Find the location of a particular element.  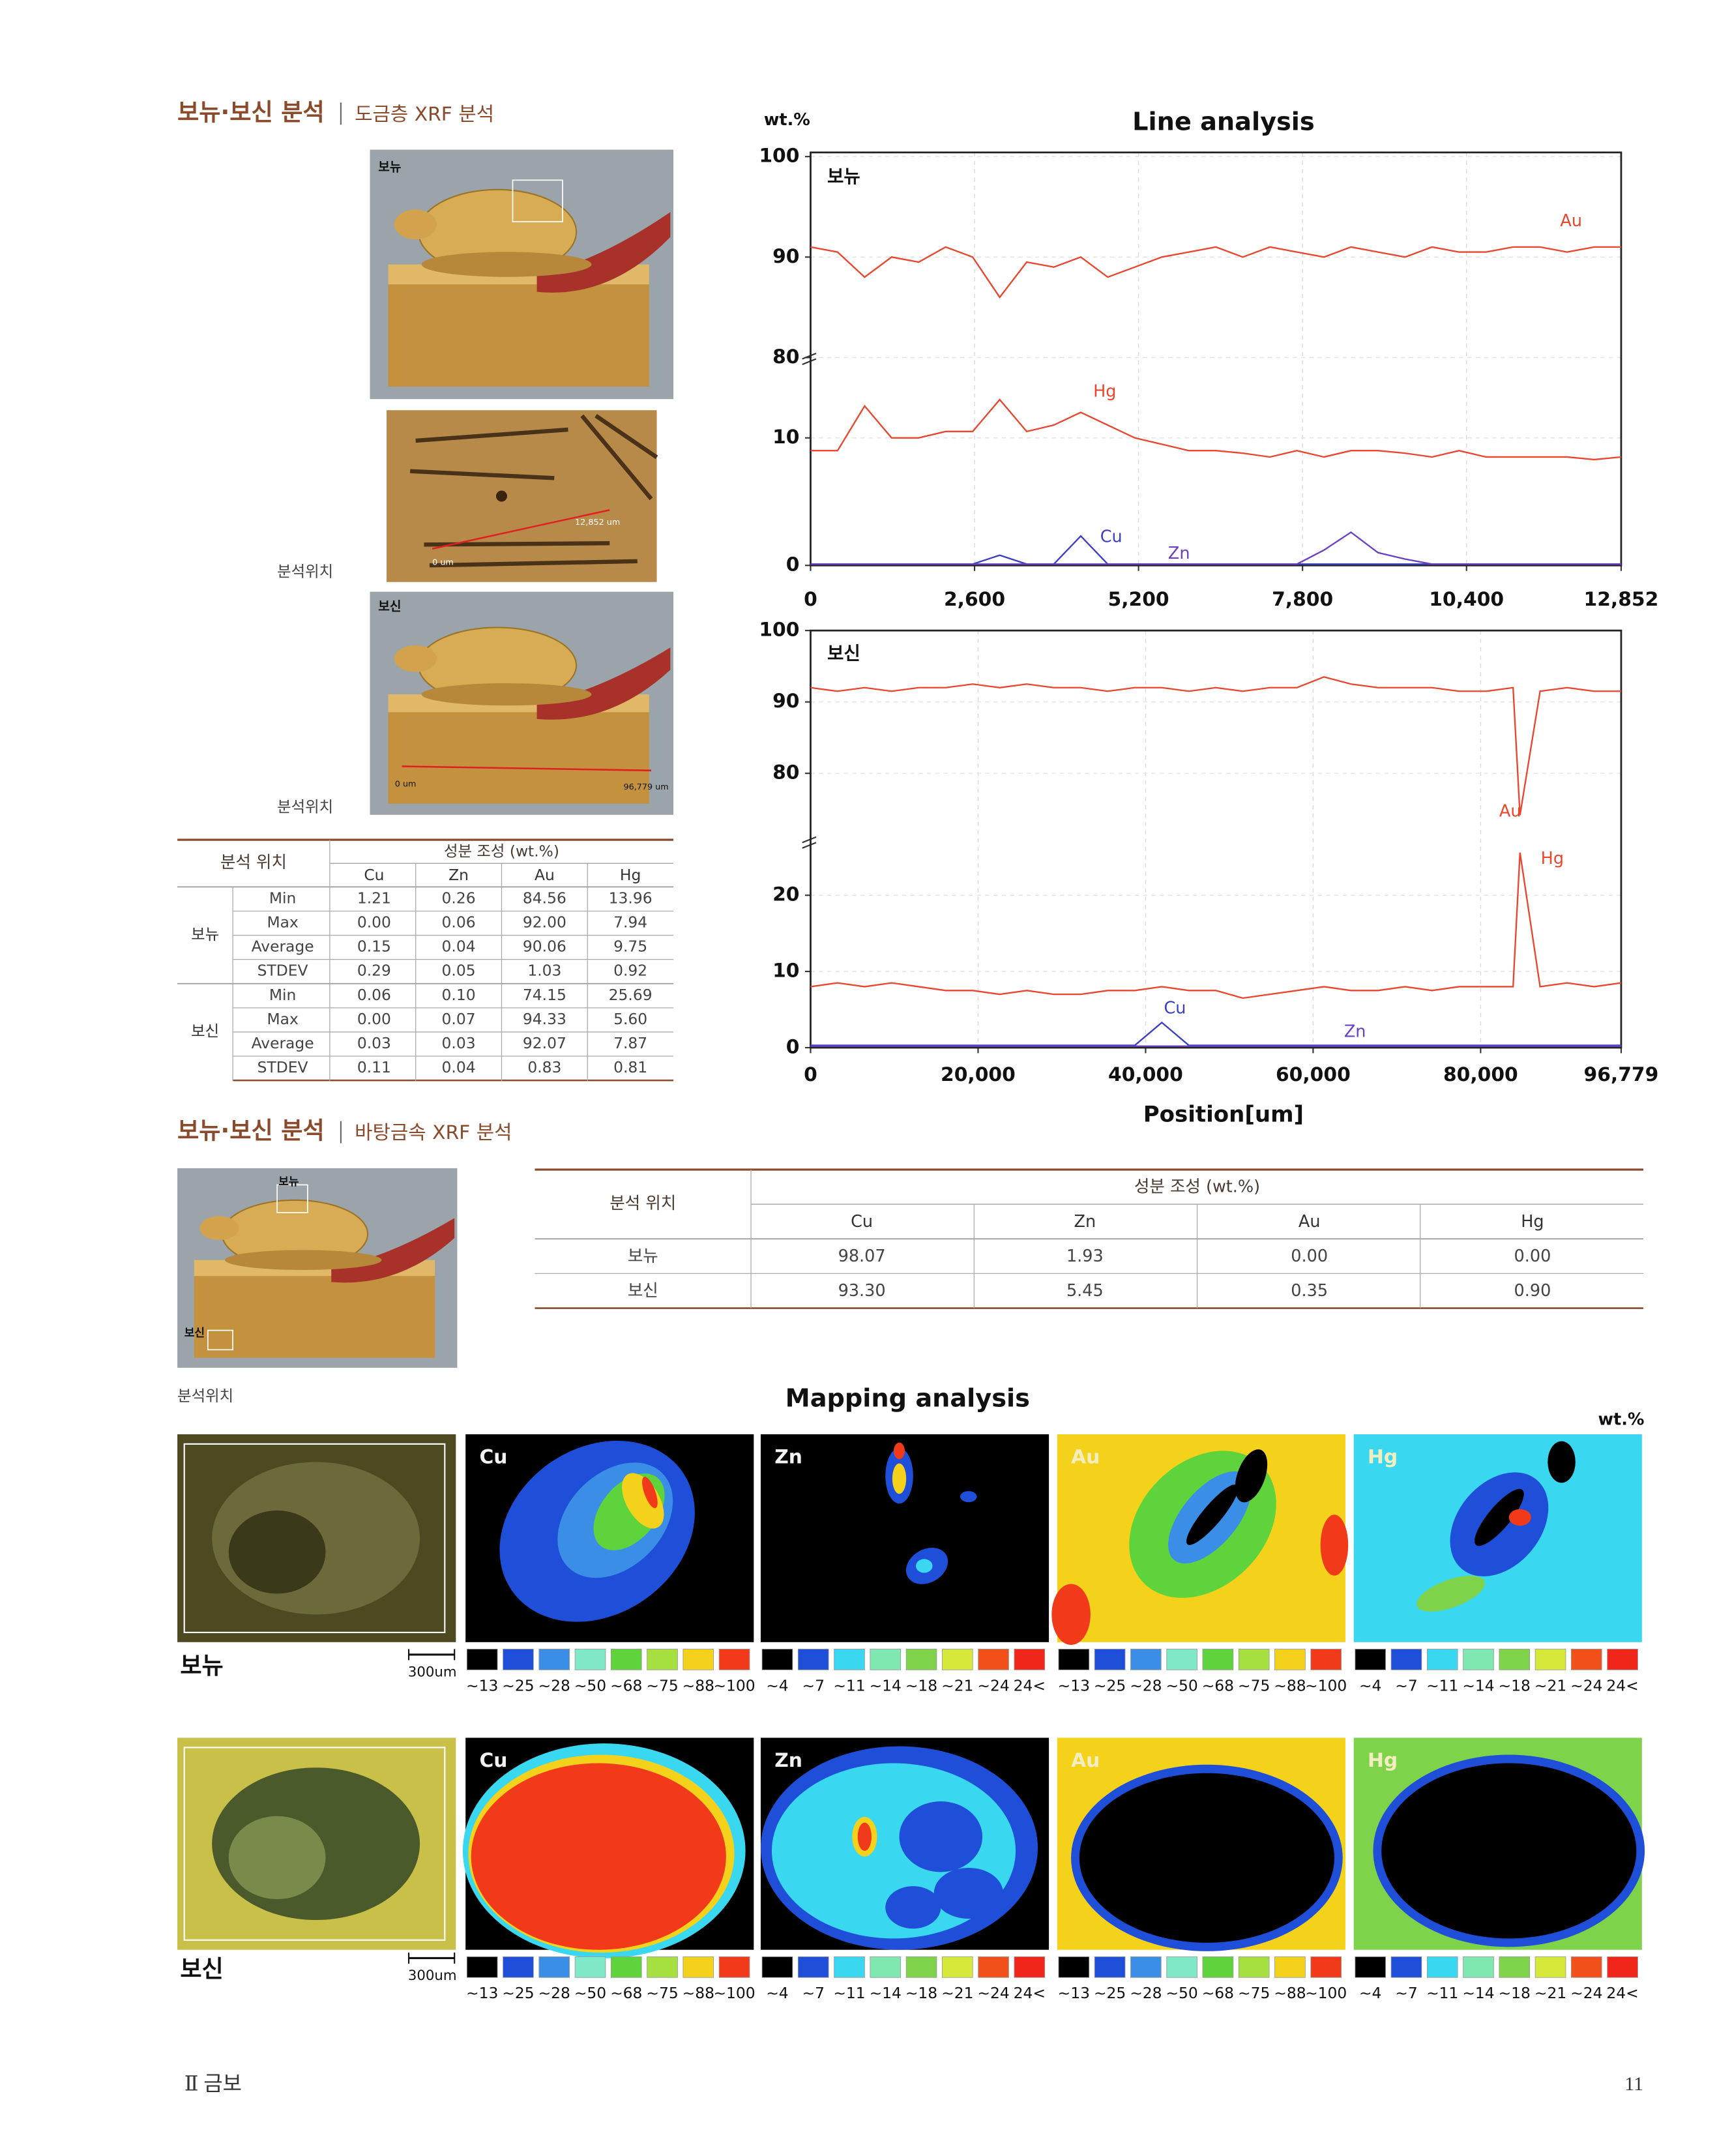

section-title: 보뉴·보신 분석 is located at coordinates (251, 112).